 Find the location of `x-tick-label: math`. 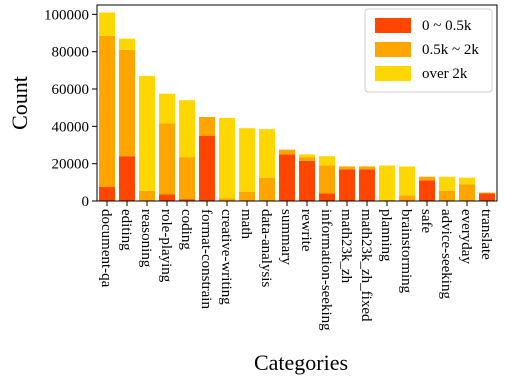

x-tick-label: math is located at coordinates (246, 224).